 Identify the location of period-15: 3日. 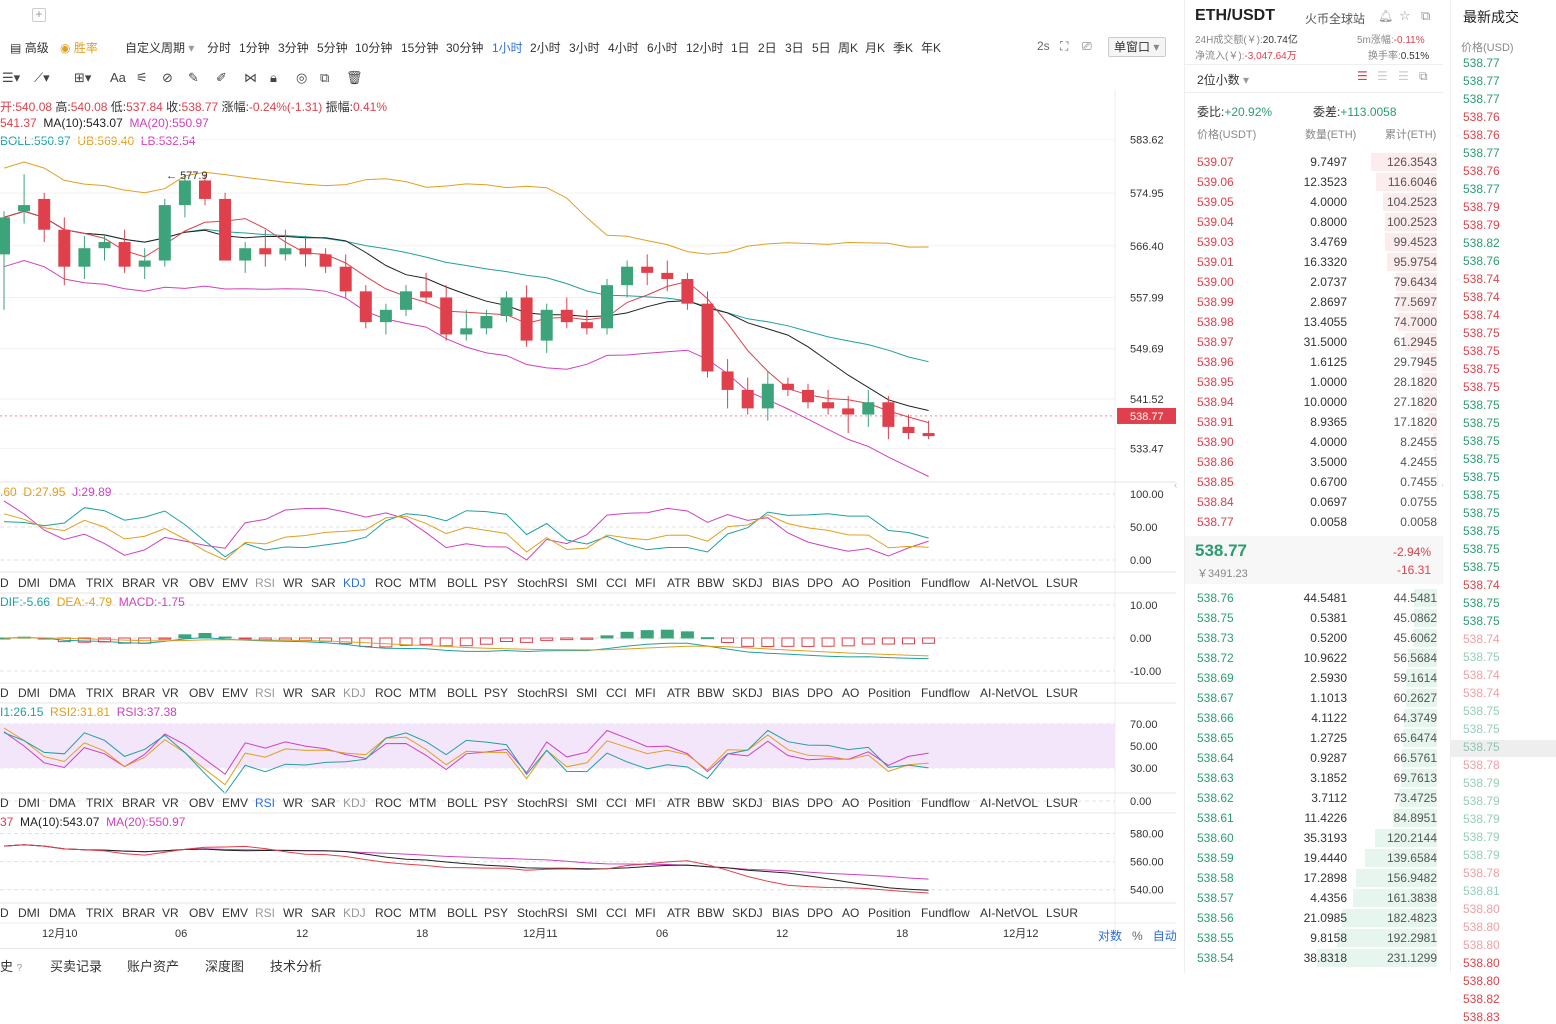
(794, 47).